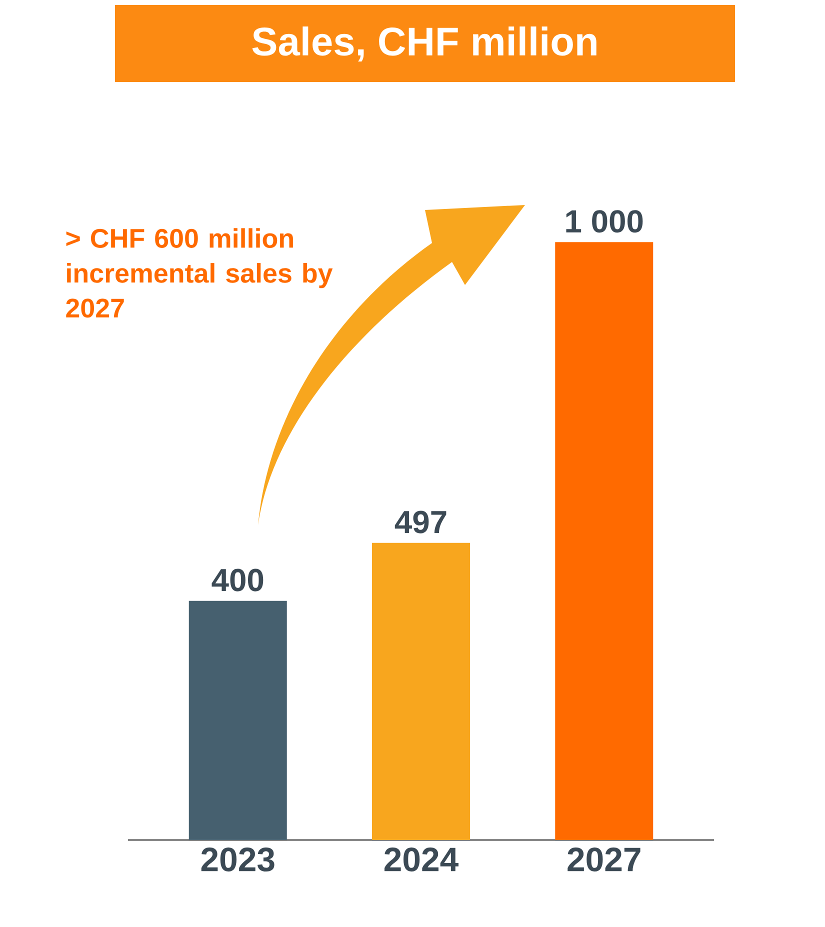 This screenshot has width=825, height=927. I want to click on data-label: 1 000, so click(604, 221).